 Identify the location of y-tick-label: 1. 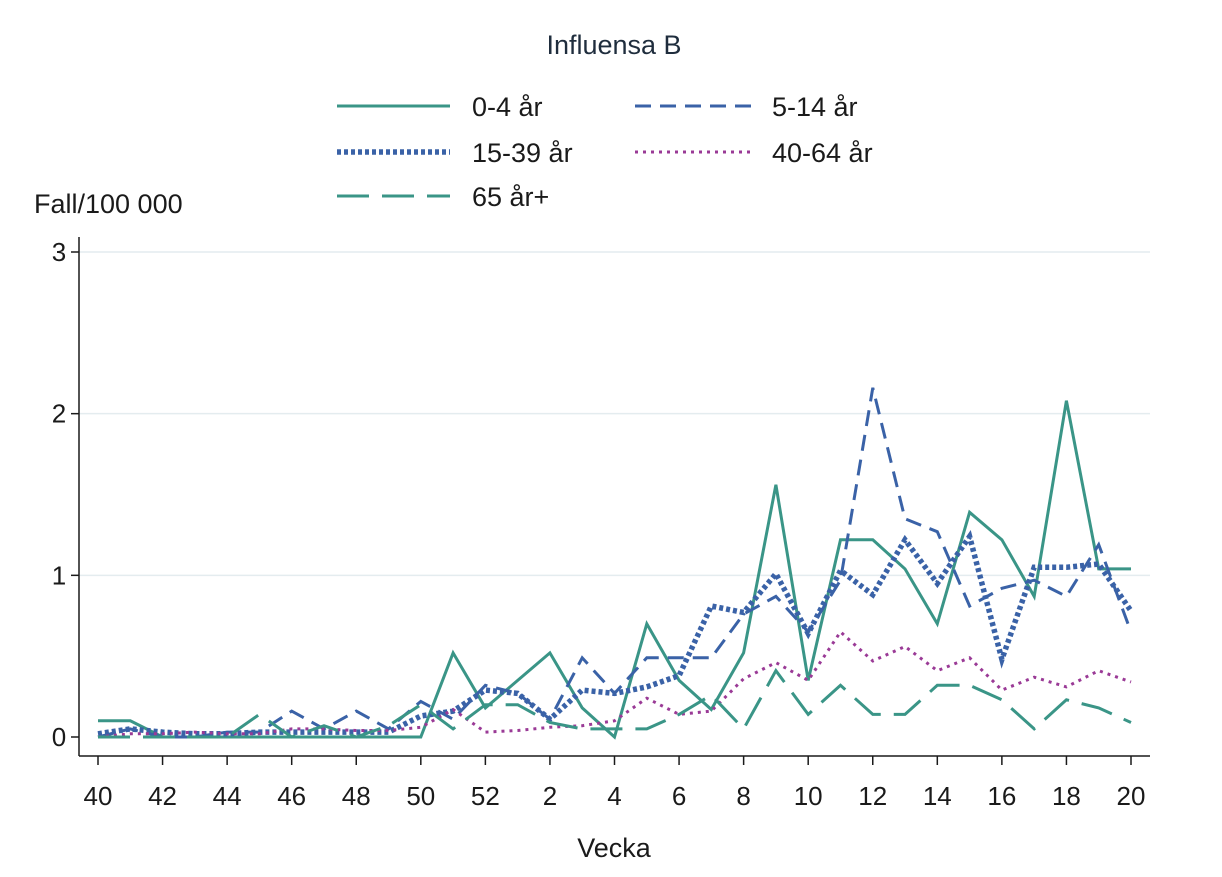
(59, 575).